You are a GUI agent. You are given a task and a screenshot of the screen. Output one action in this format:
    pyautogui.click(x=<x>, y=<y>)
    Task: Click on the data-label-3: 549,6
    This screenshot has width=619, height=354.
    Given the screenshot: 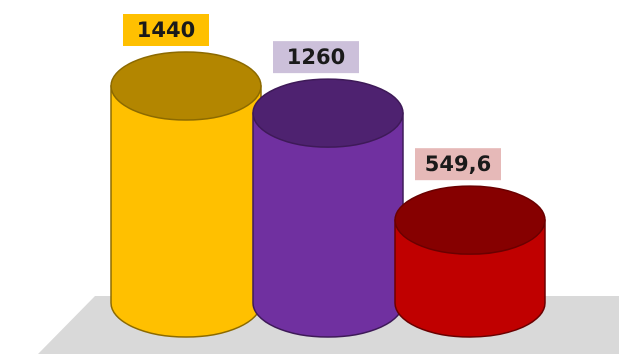 What is the action you would take?
    pyautogui.click(x=458, y=164)
    